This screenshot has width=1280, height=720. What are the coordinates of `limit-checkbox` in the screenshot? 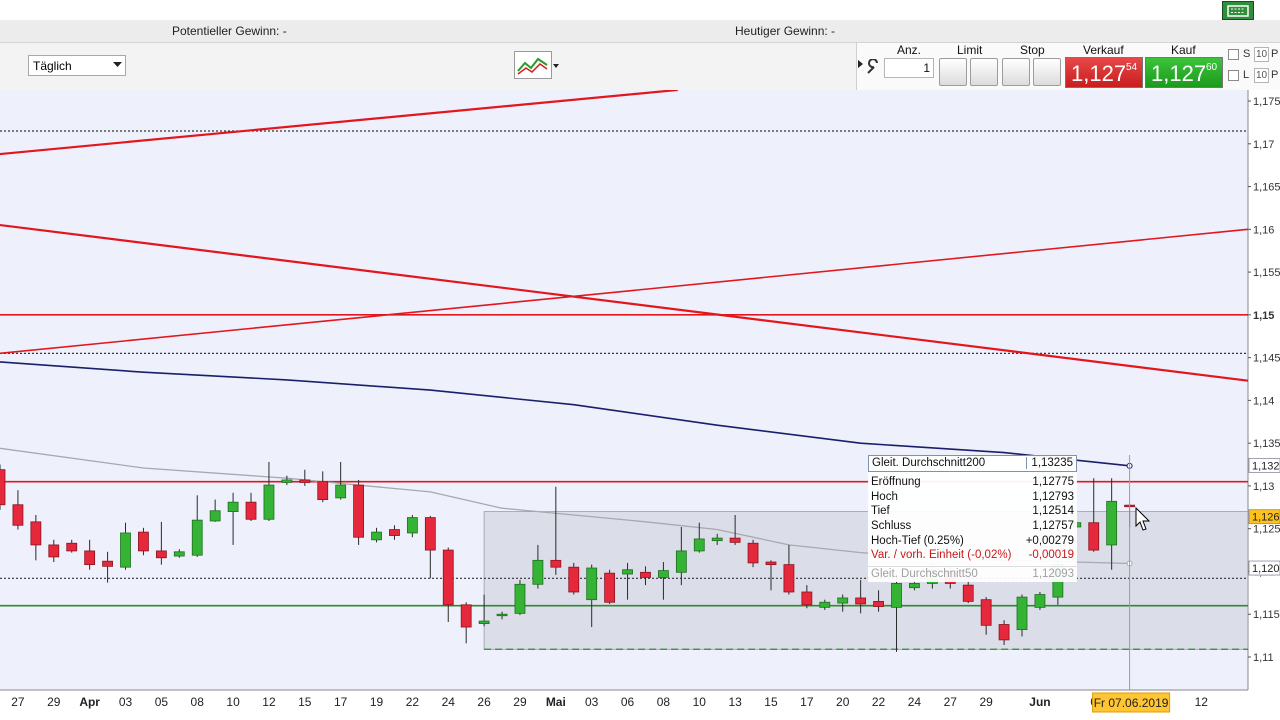 It's located at (1233, 75).